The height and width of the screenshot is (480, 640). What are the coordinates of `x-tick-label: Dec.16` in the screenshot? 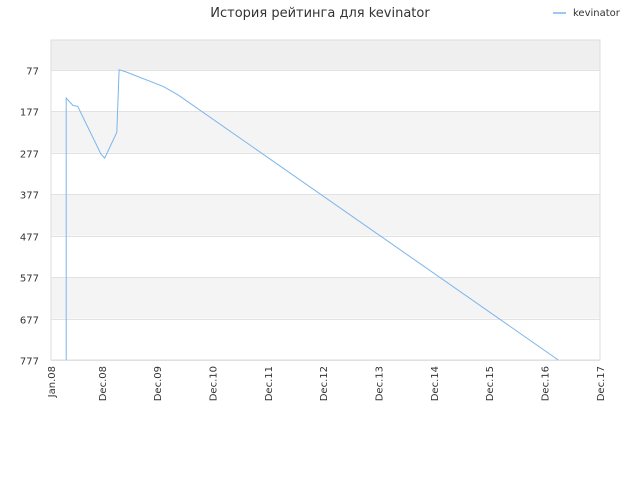 It's located at (546, 383).